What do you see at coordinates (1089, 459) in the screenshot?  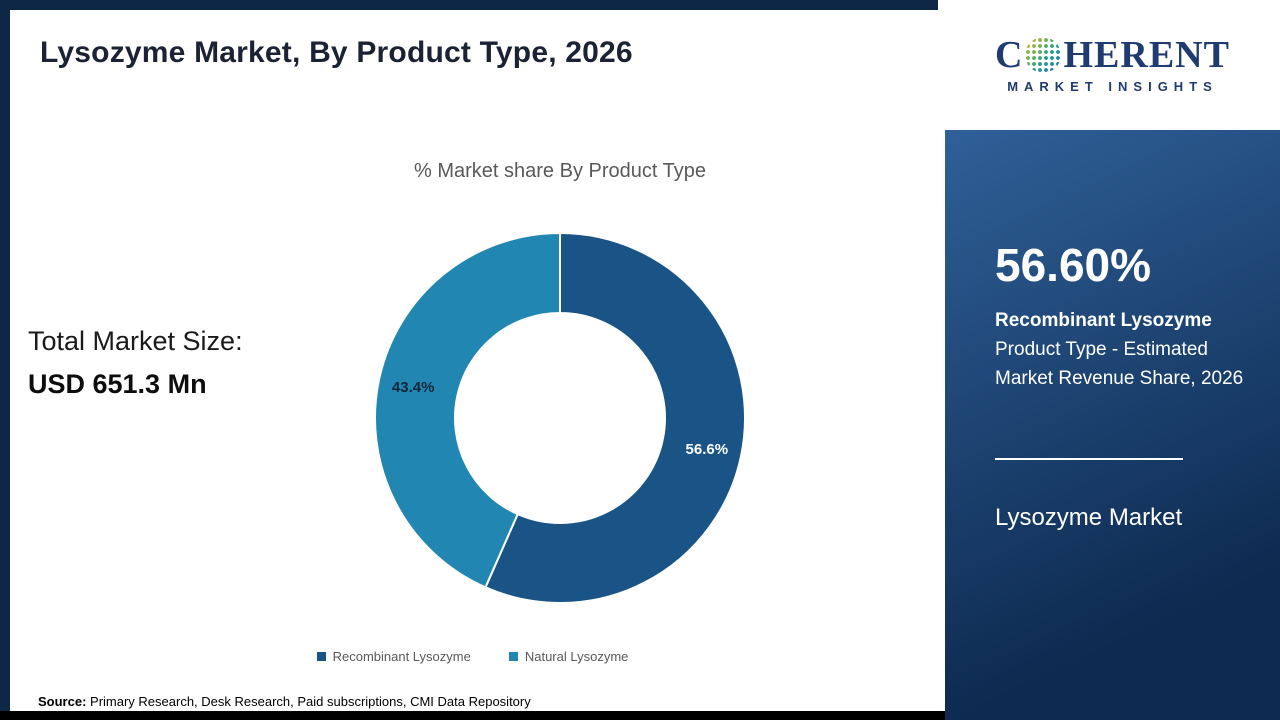 I see `panel-divider-line` at bounding box center [1089, 459].